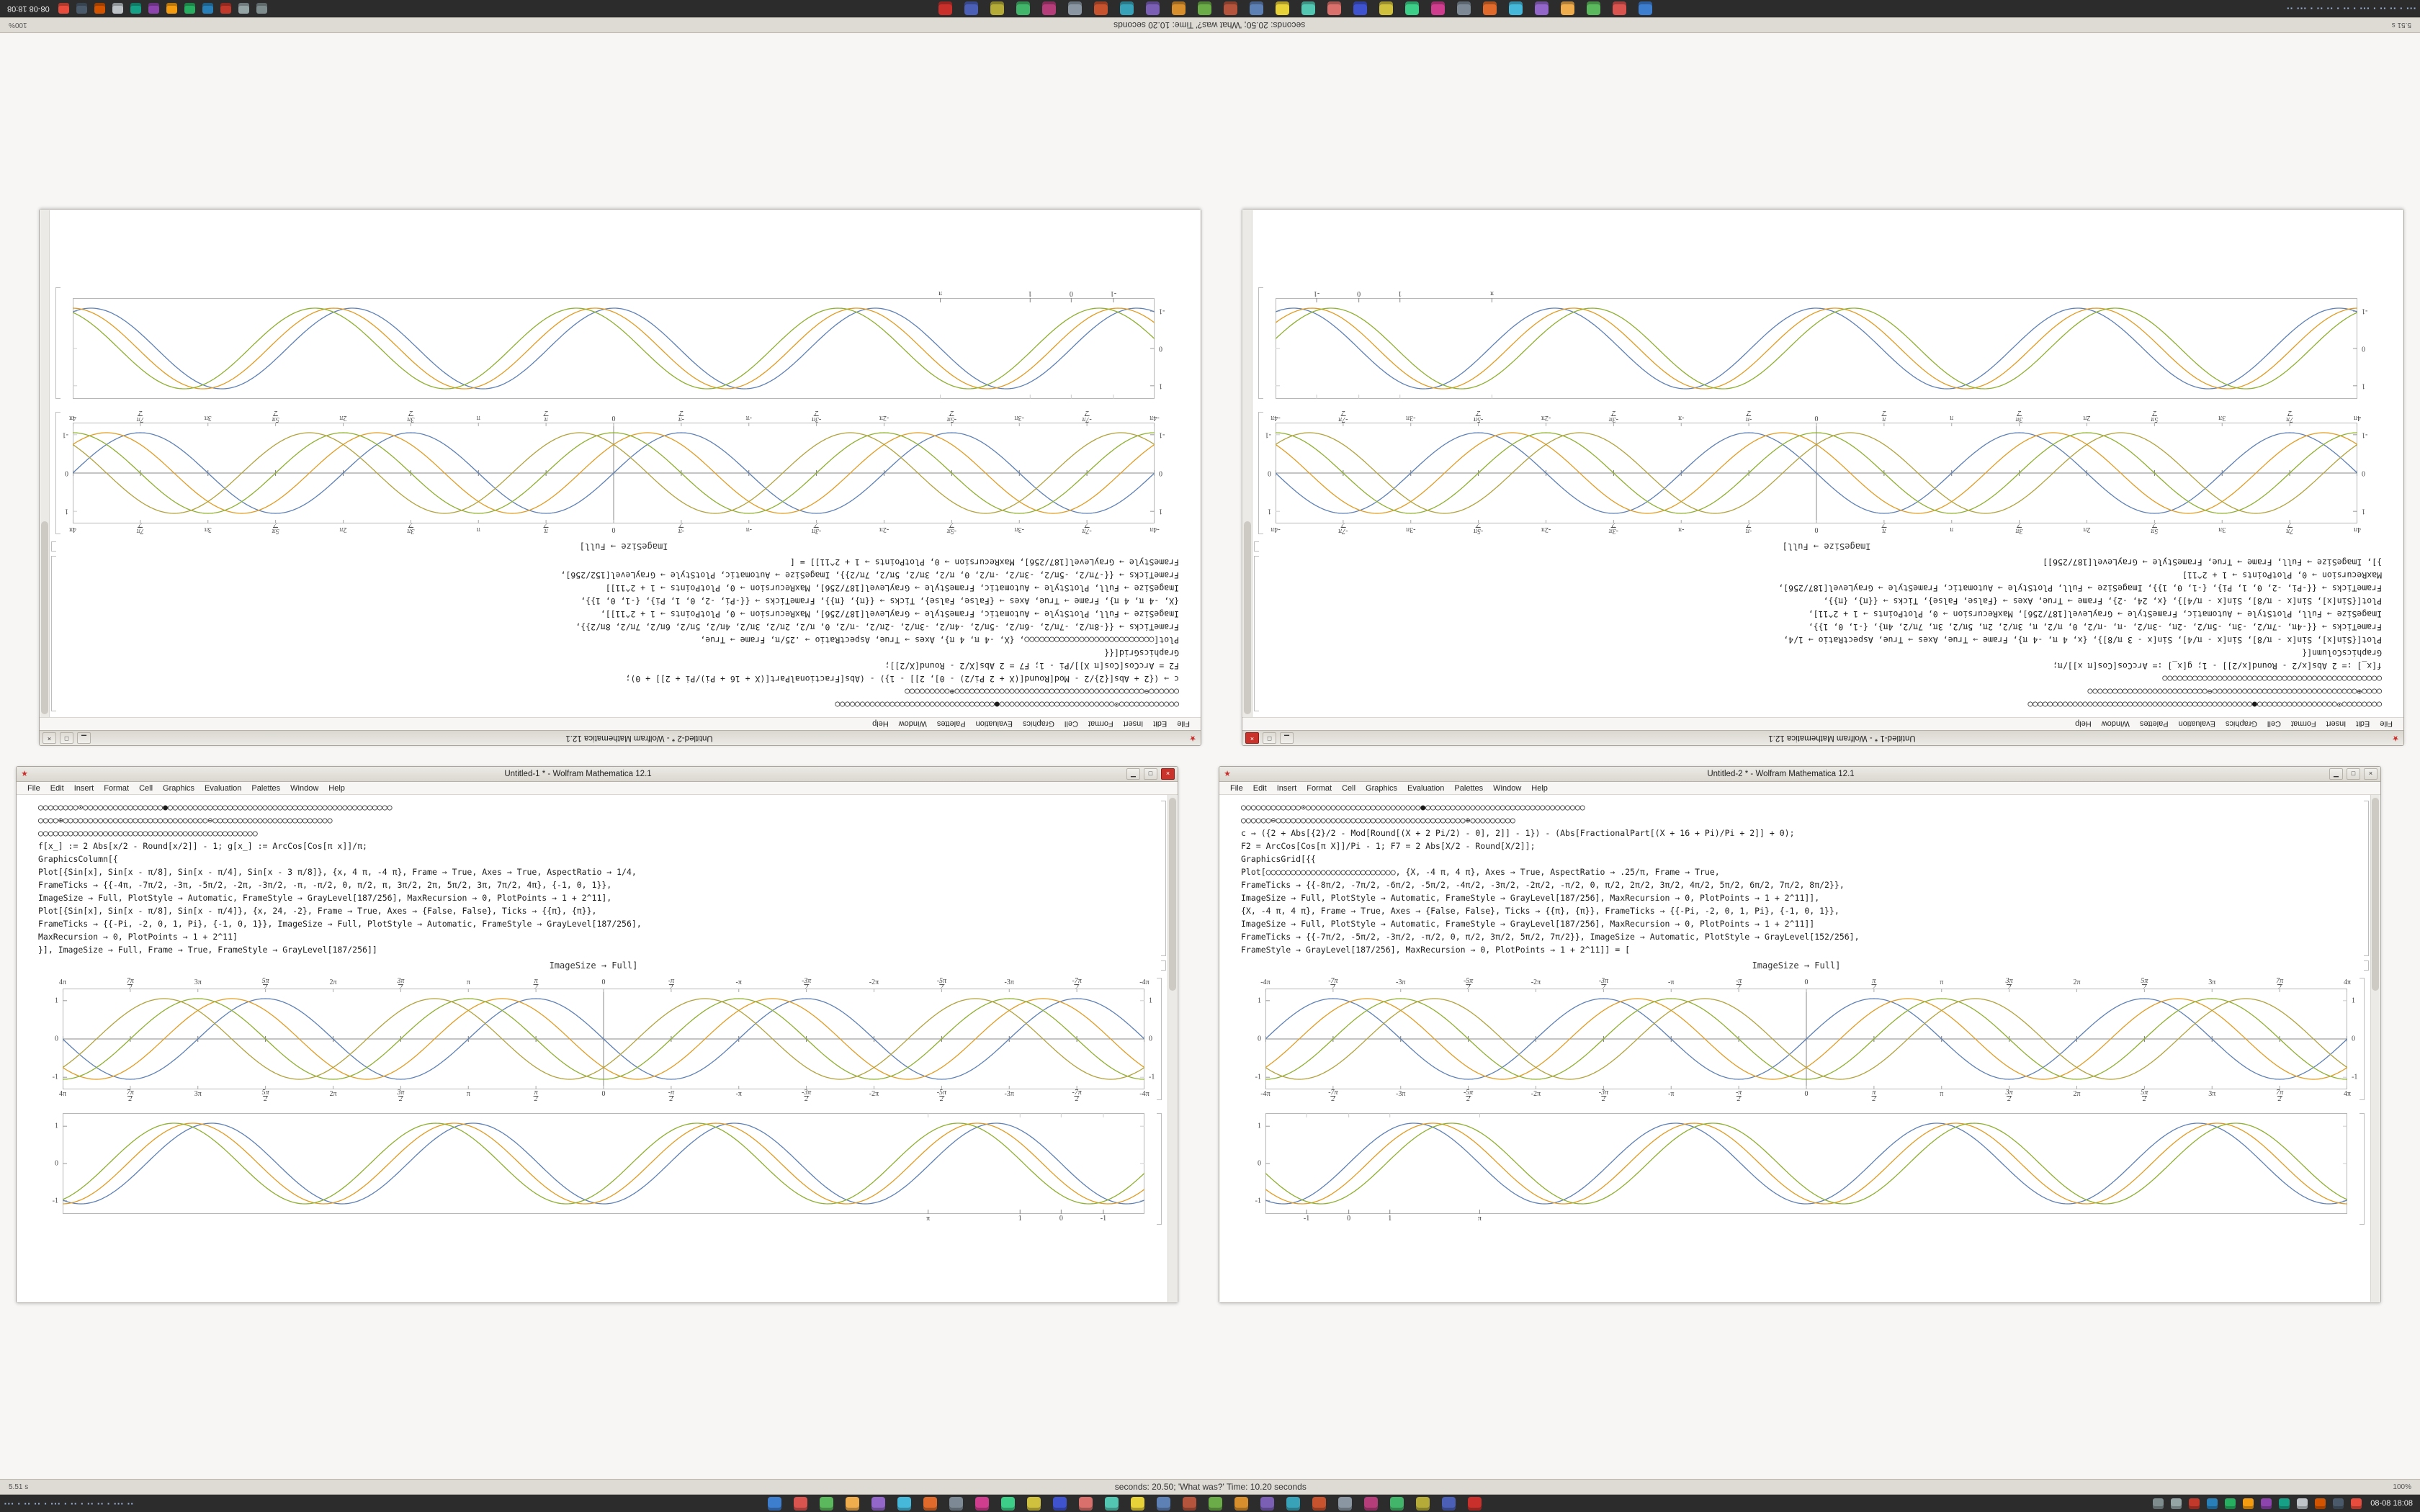 The image size is (2420, 1512). Describe the element at coordinates (1071, 724) in the screenshot. I see `menu-item-cell: Cell` at that location.